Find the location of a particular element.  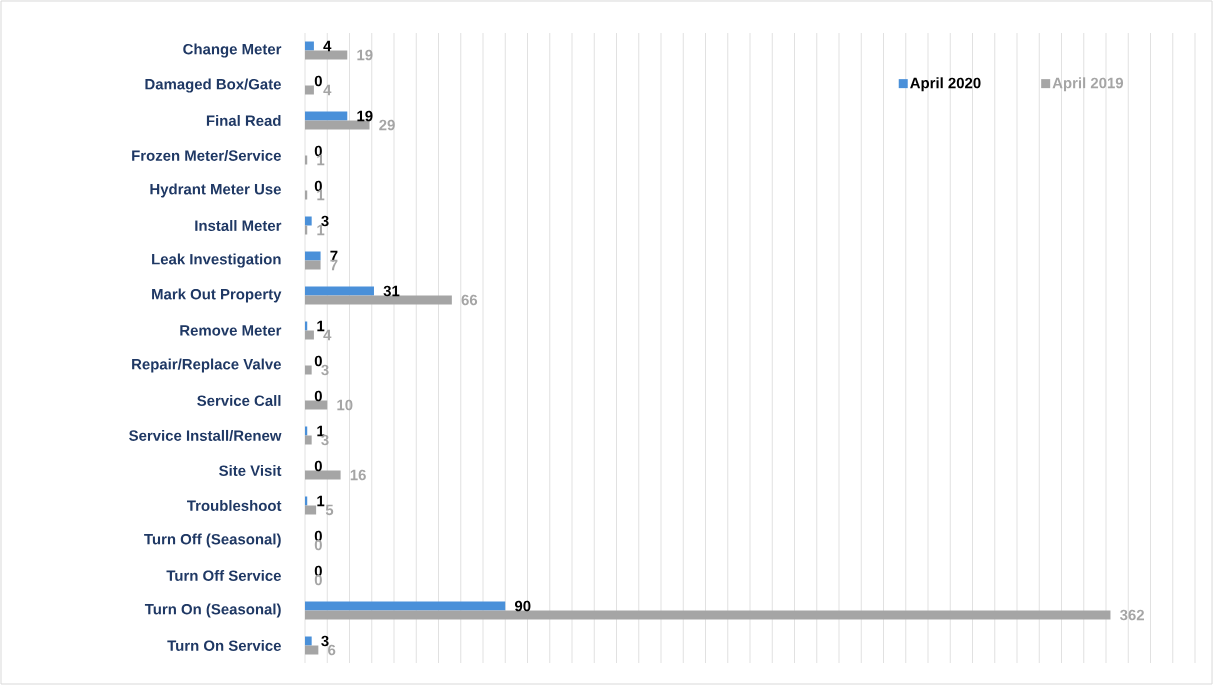

y-tick-label: Turn On Service is located at coordinates (224, 645).